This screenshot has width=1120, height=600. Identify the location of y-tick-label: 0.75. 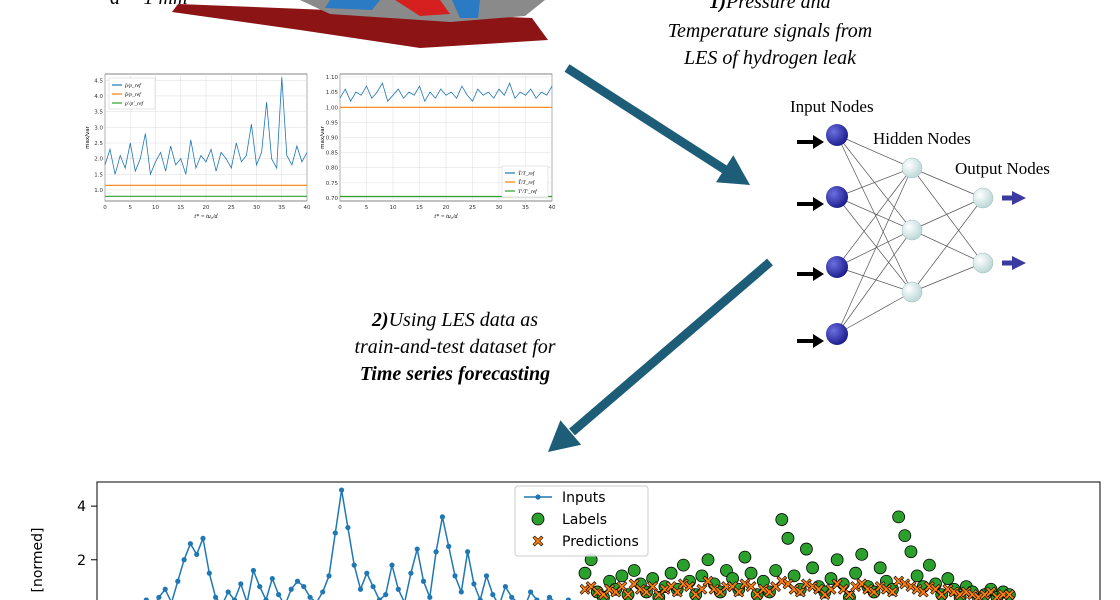
(332, 184).